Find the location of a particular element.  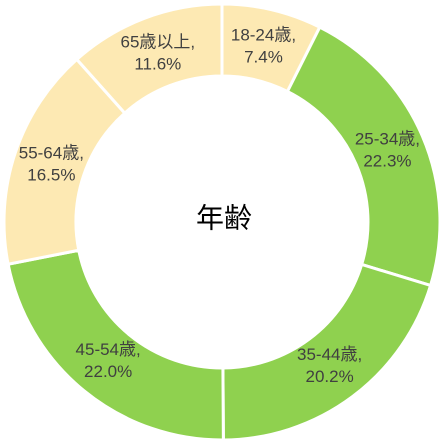

segment-value: 22.0% is located at coordinates (108, 371).